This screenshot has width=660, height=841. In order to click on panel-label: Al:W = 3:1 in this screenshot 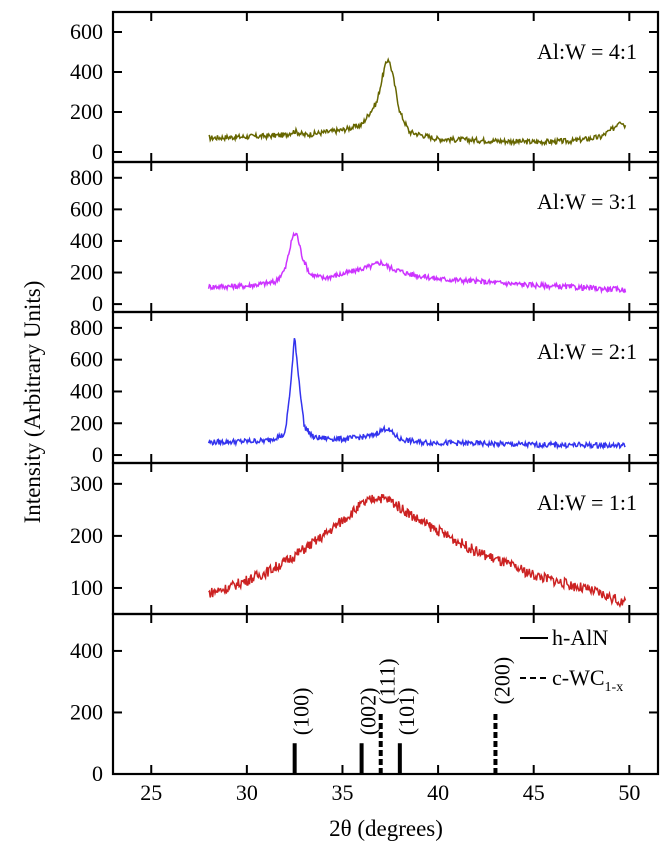, I will do `click(587, 201)`.